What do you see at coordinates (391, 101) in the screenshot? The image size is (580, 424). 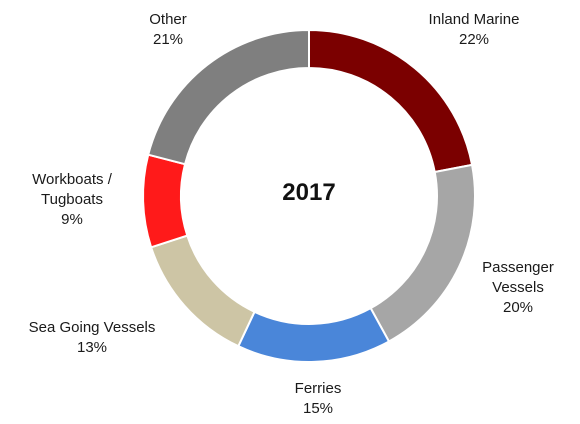 I see `slice-inland-marine` at bounding box center [391, 101].